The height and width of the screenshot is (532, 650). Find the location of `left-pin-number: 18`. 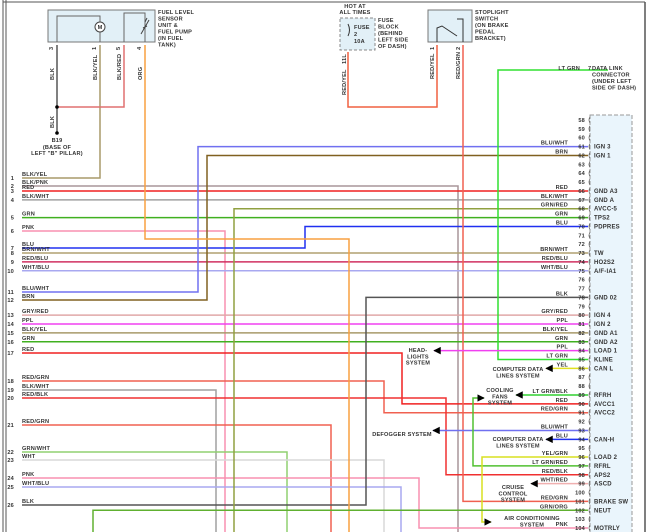

left-pin-number: 18 is located at coordinates (10, 382).